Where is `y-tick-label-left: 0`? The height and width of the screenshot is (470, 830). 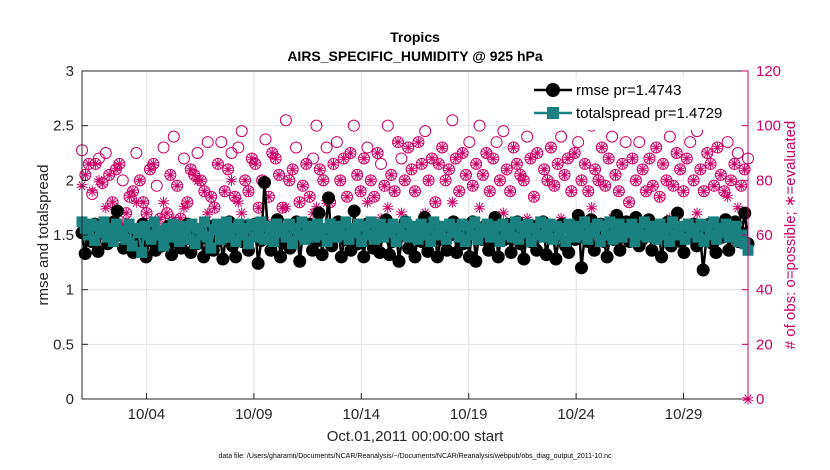 y-tick-label-left: 0 is located at coordinates (70, 399).